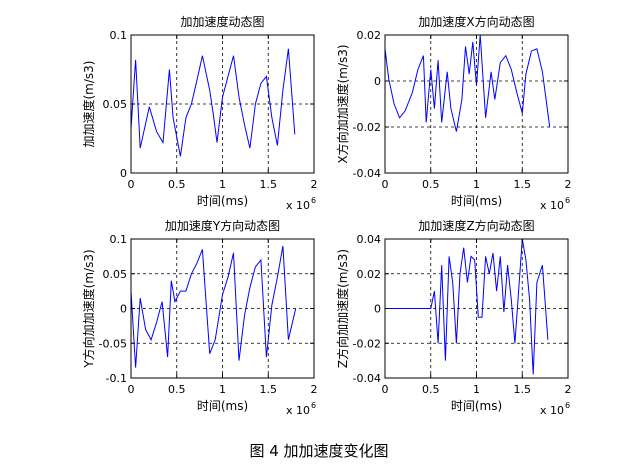 Image resolution: width=638 pixels, height=471 pixels. Describe the element at coordinates (476, 21) in the screenshot. I see `chart-title: 加加速度X方向动态图` at that location.